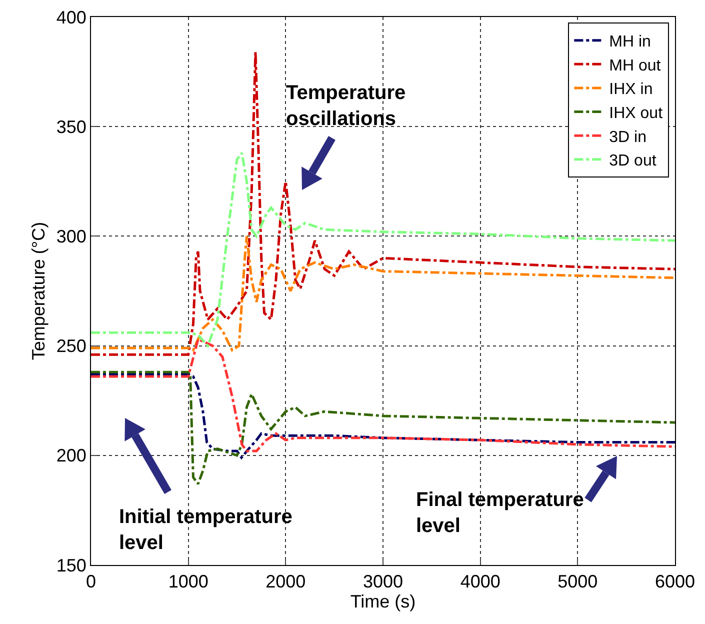 The width and height of the screenshot is (705, 624). Describe the element at coordinates (188, 582) in the screenshot. I see `x-tick-label: 1000` at that location.